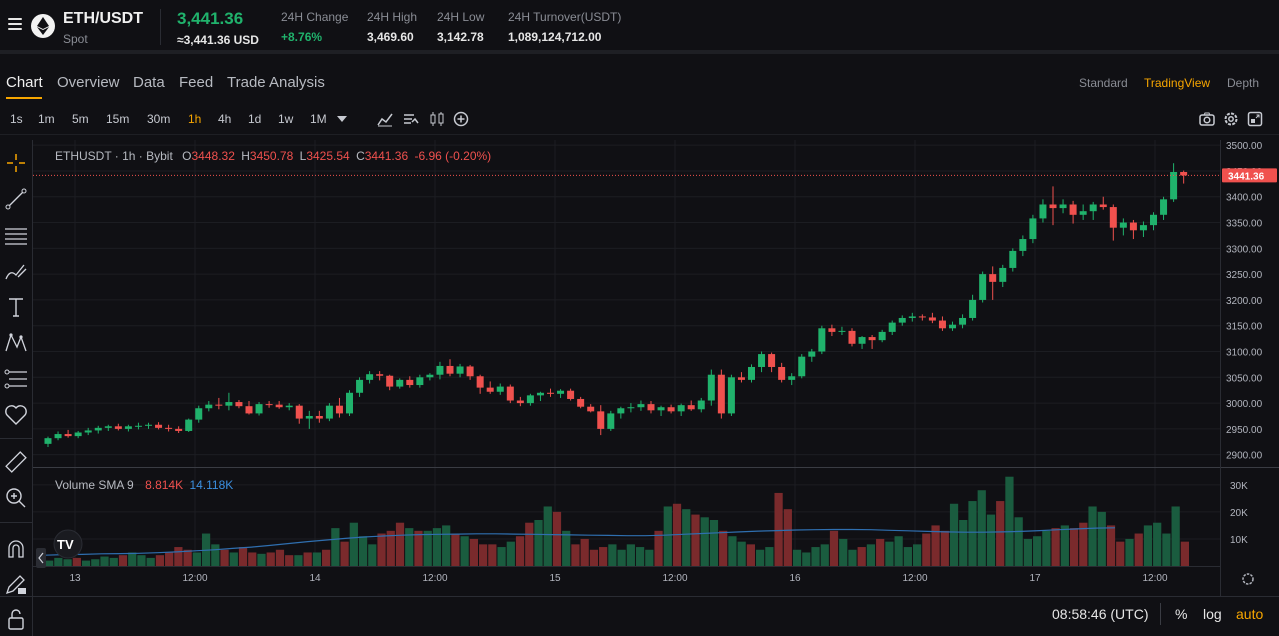  I want to click on tab-chart: Chart, so click(24, 82).